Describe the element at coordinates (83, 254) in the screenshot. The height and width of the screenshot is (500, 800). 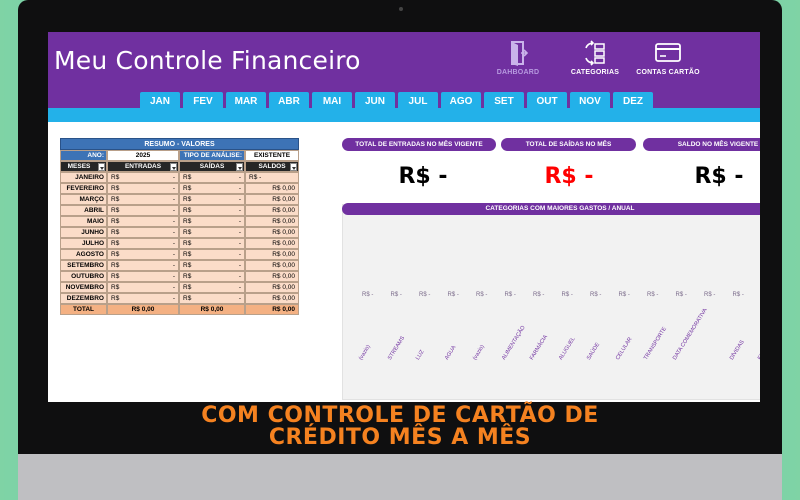
I see `month-name: AGOSTO` at that location.